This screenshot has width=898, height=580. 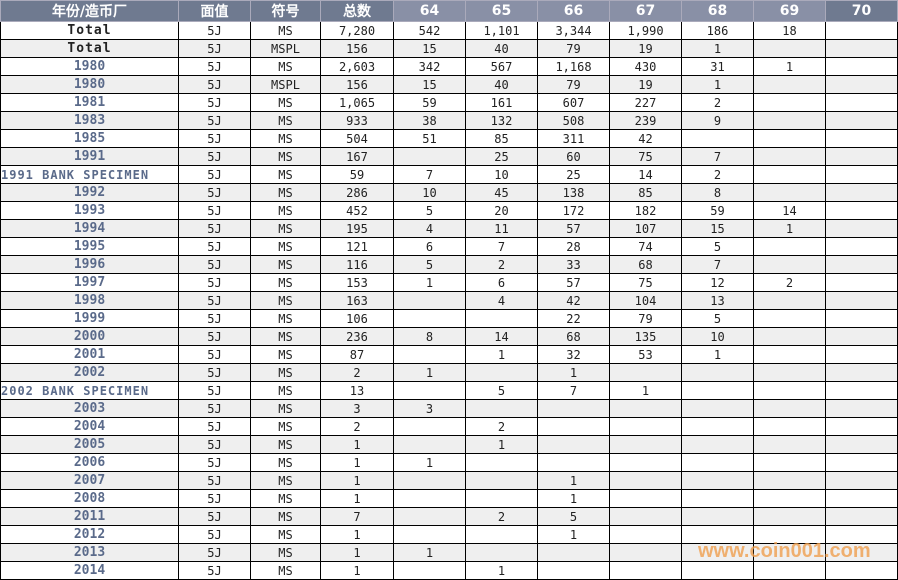 I want to click on table-cell: 12, so click(x=717, y=282).